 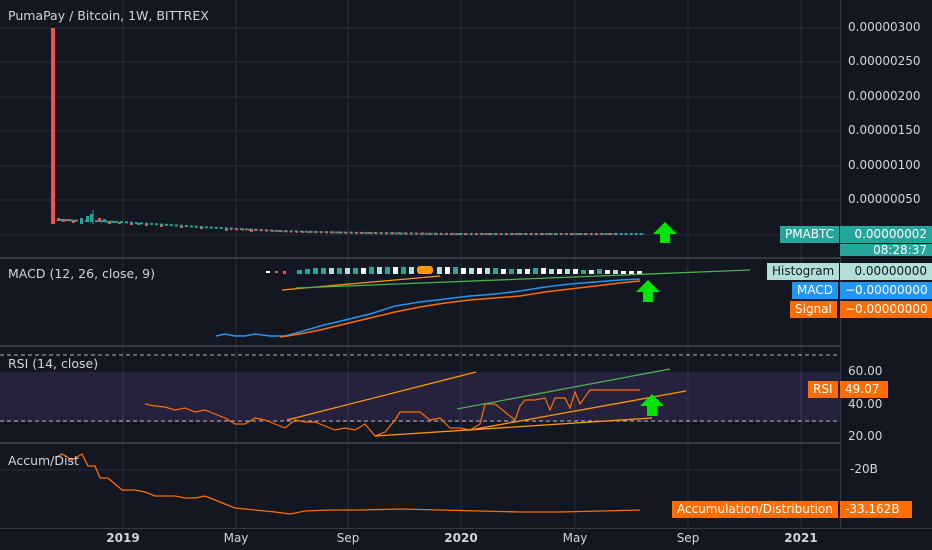 I want to click on ad-tick: -20B, so click(x=864, y=469).